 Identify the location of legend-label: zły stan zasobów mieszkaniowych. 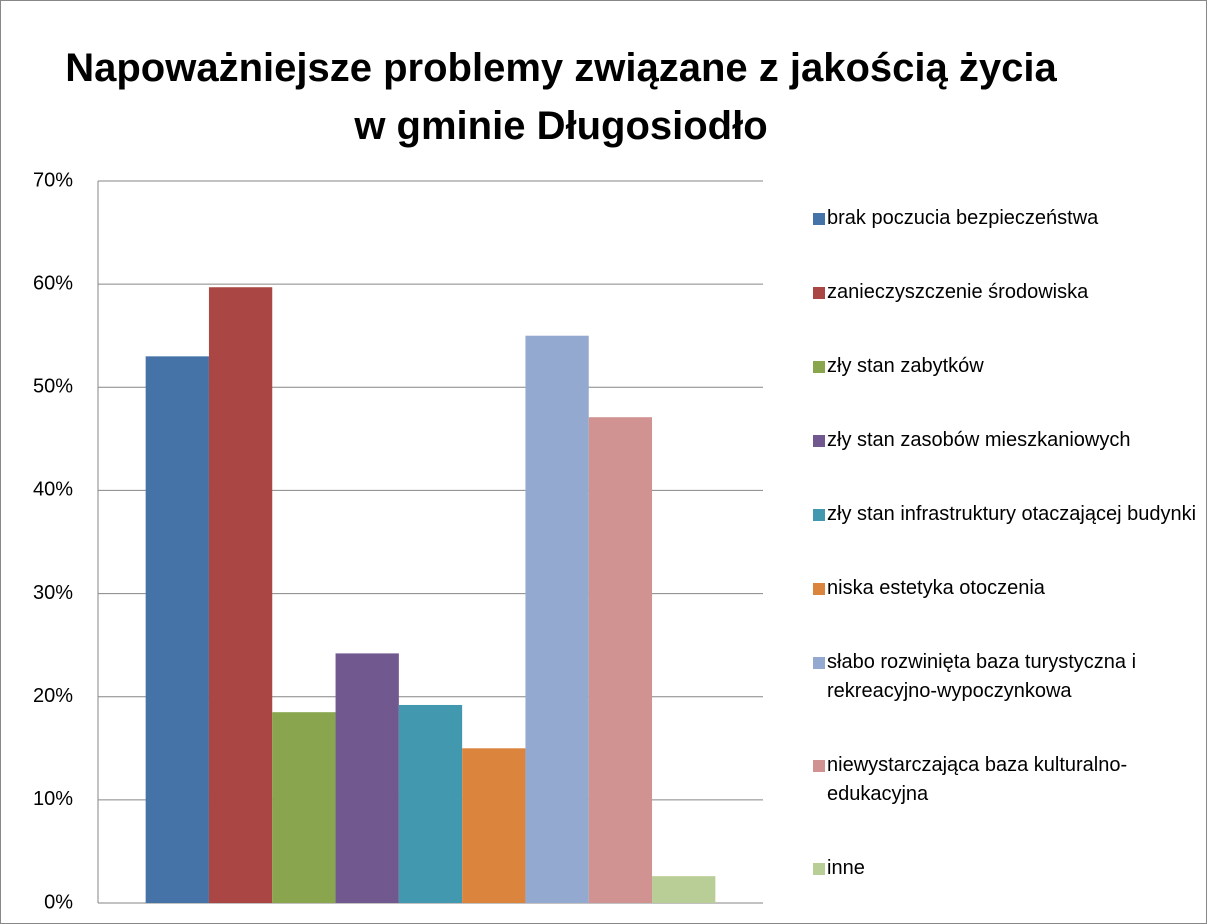
(979, 439).